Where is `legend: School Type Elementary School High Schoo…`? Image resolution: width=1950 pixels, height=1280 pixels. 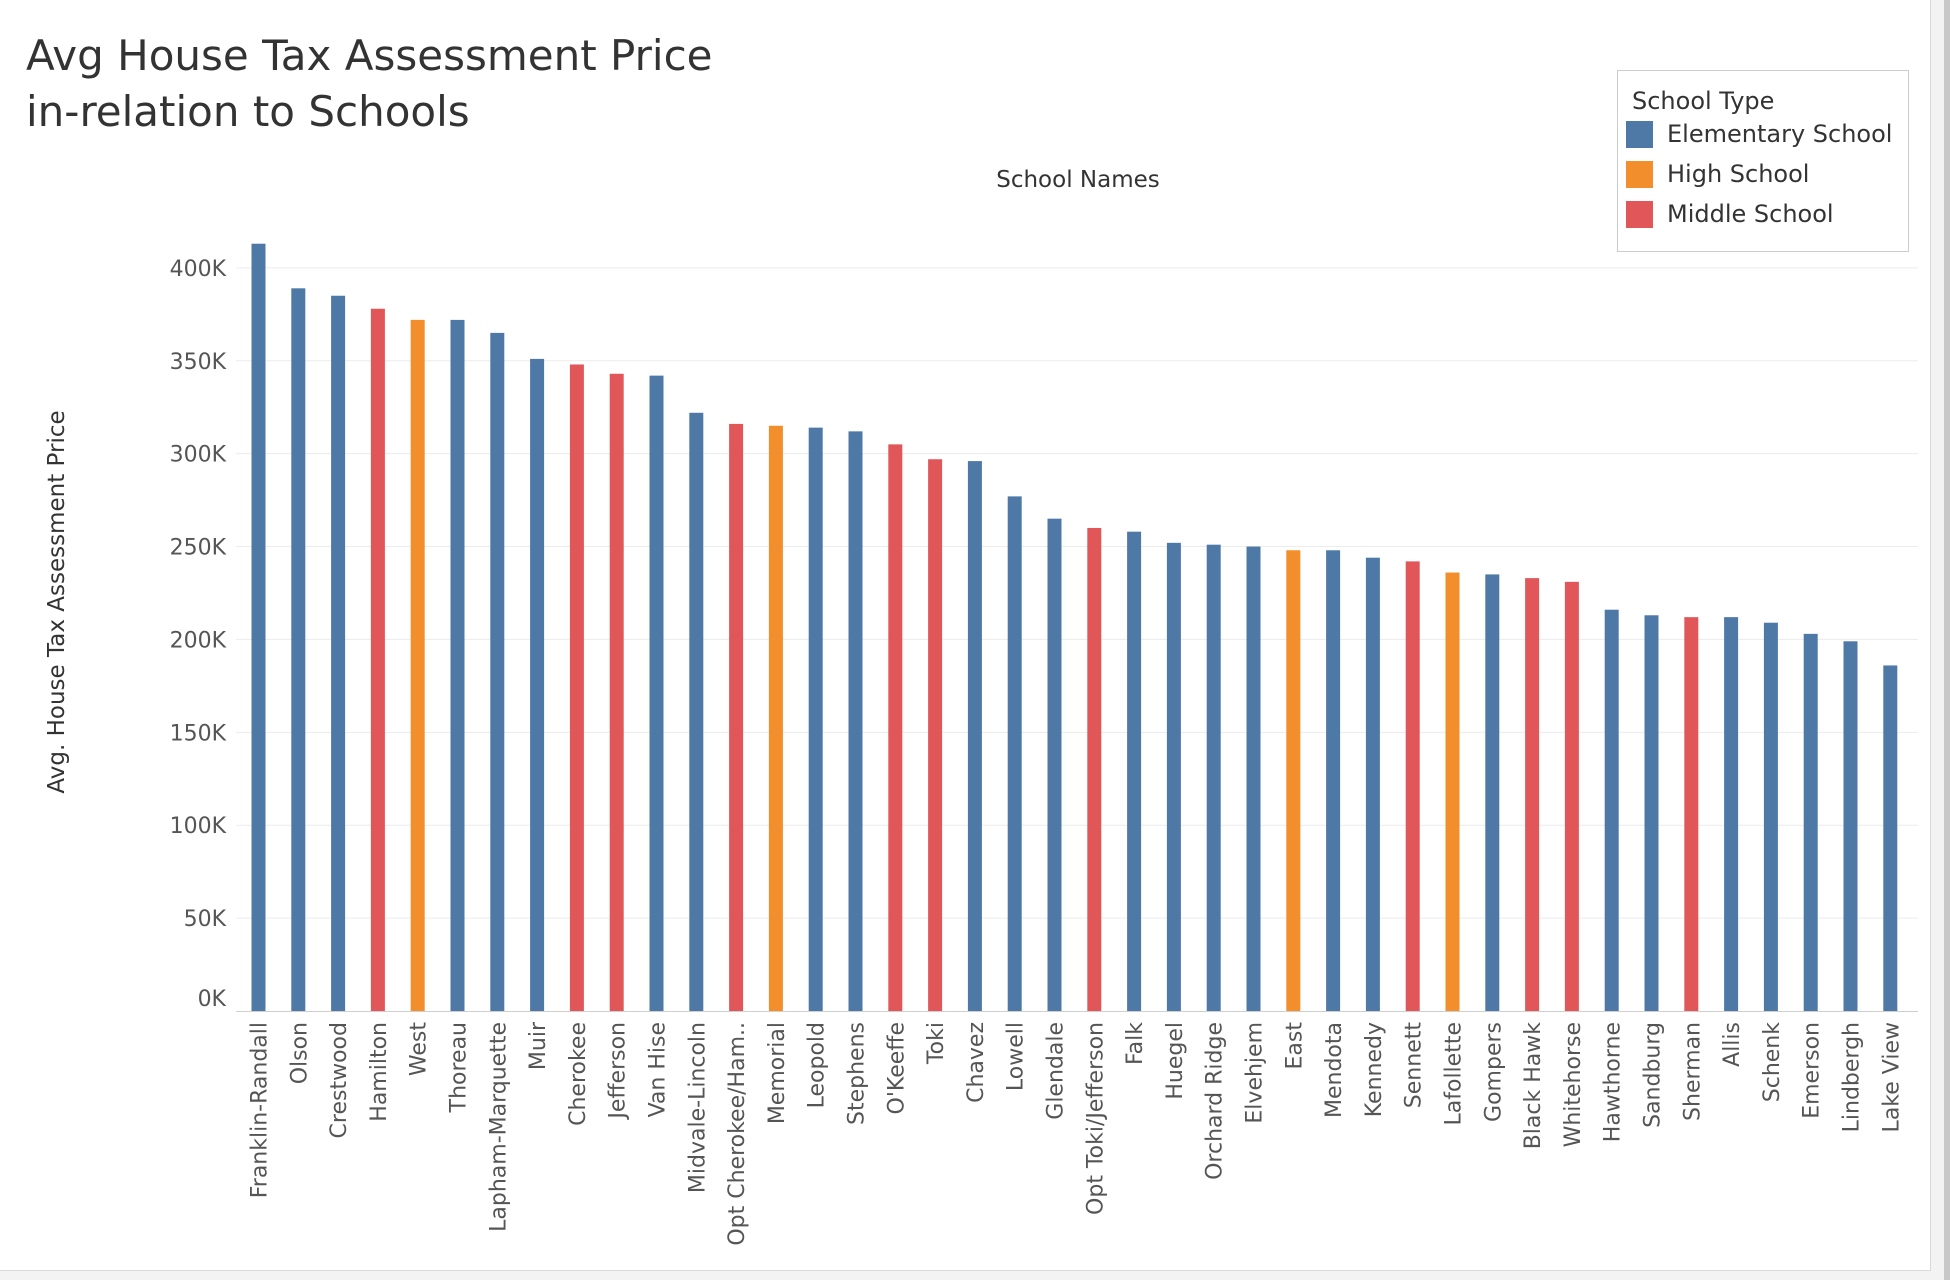 legend: School Type Elementary School High Schoo… is located at coordinates (1763, 161).